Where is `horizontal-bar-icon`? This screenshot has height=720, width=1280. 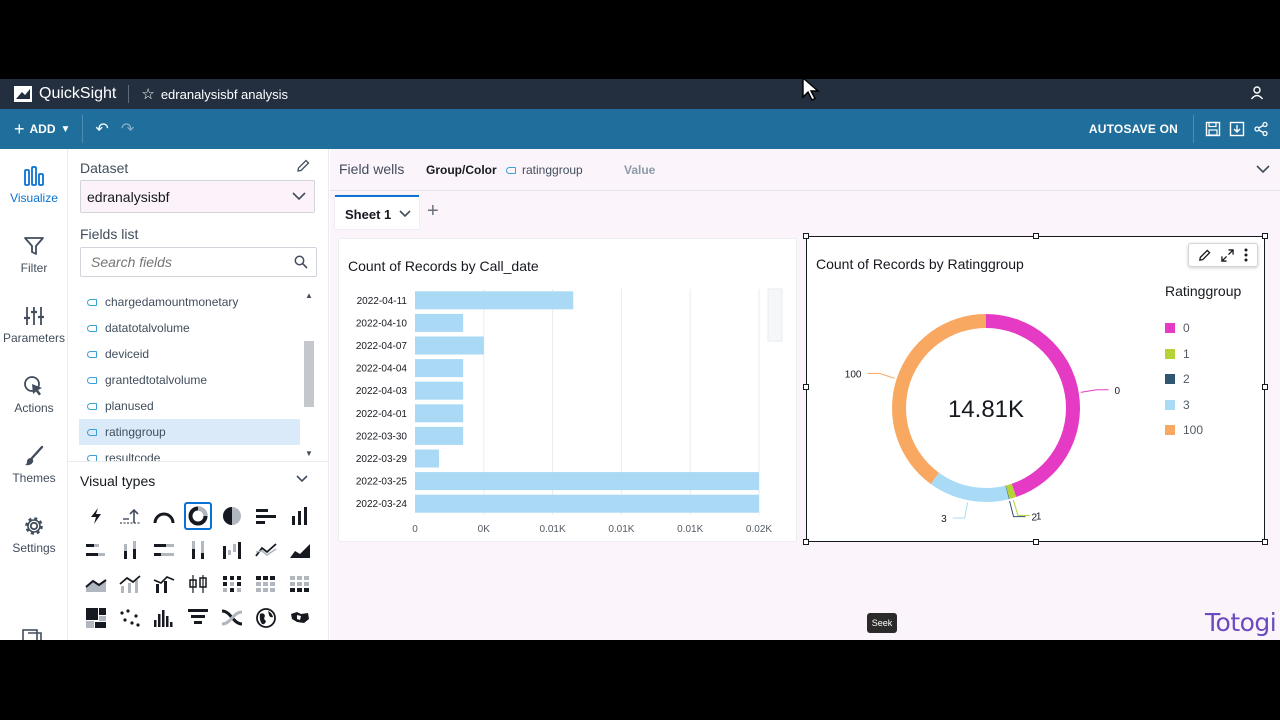 horizontal-bar-icon is located at coordinates (266, 516).